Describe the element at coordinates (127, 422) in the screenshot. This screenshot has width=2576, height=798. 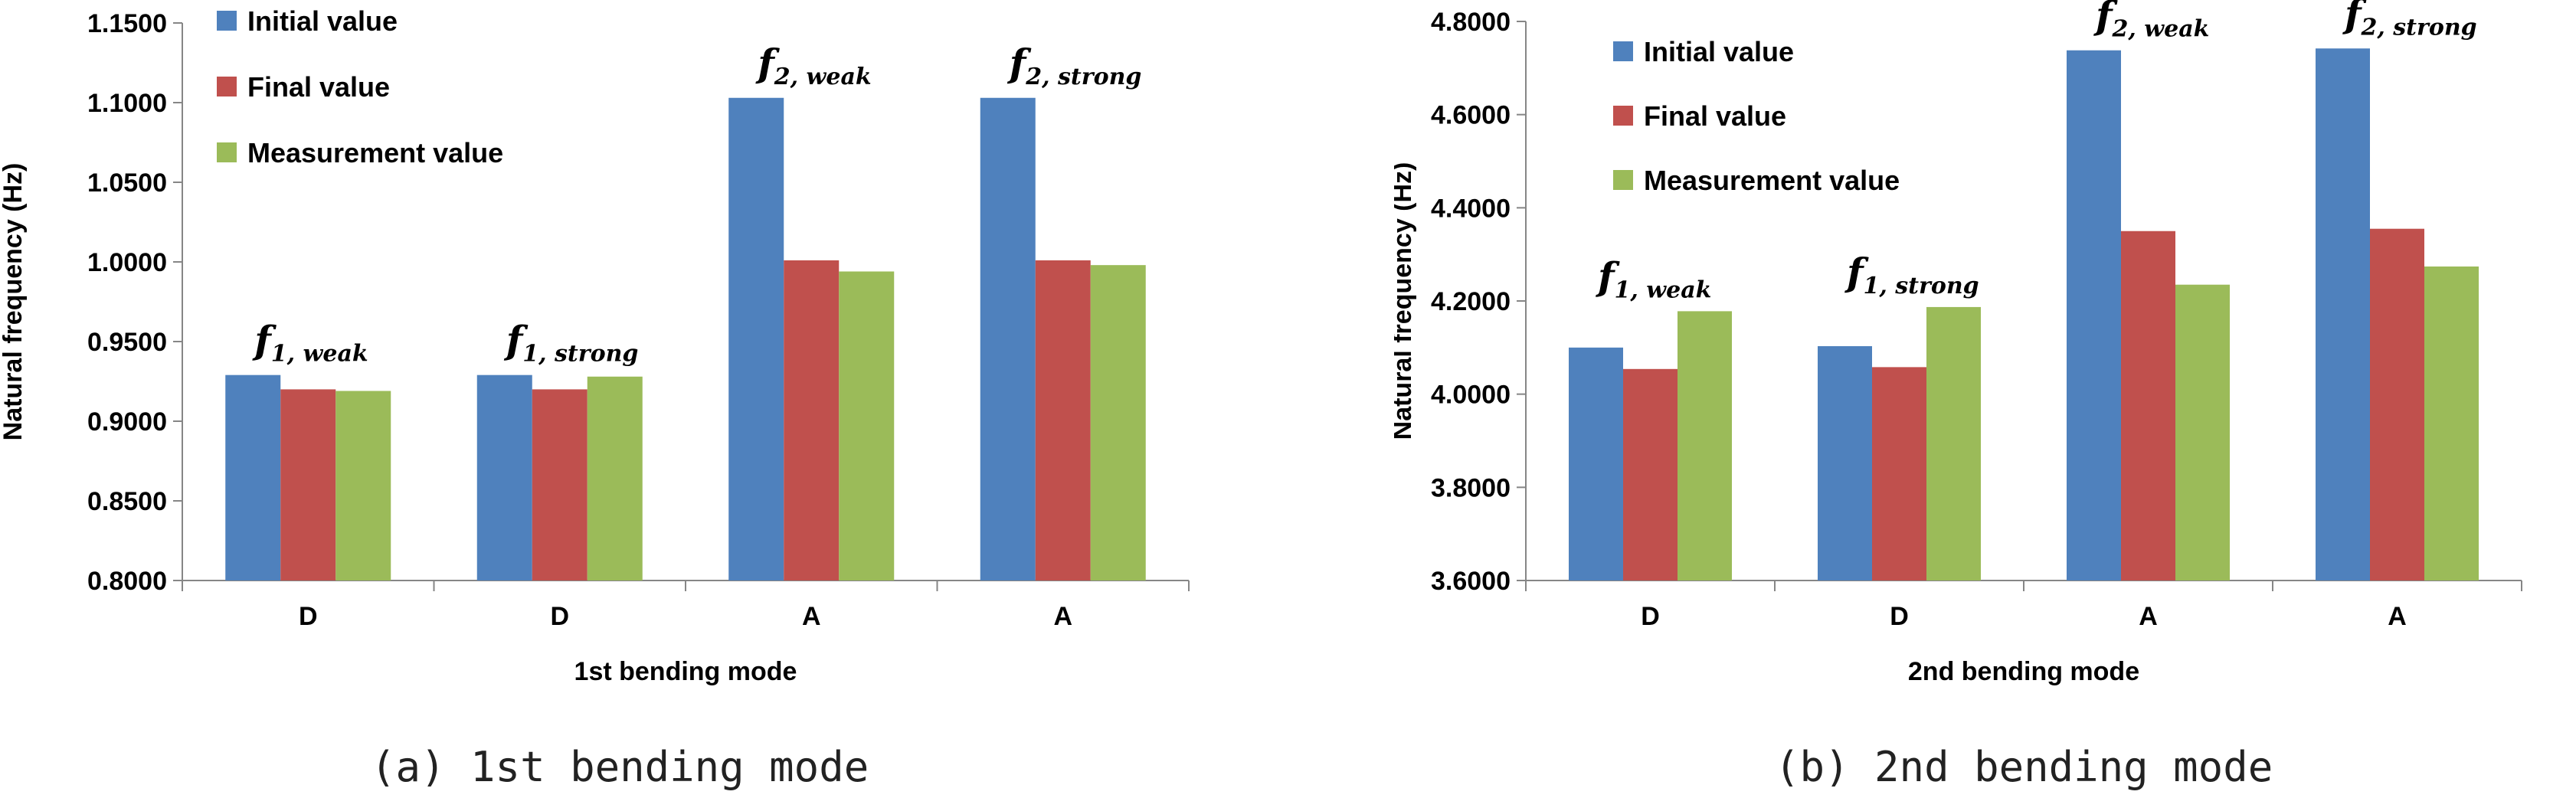
I see `y-tick-label: 0.9000` at that location.